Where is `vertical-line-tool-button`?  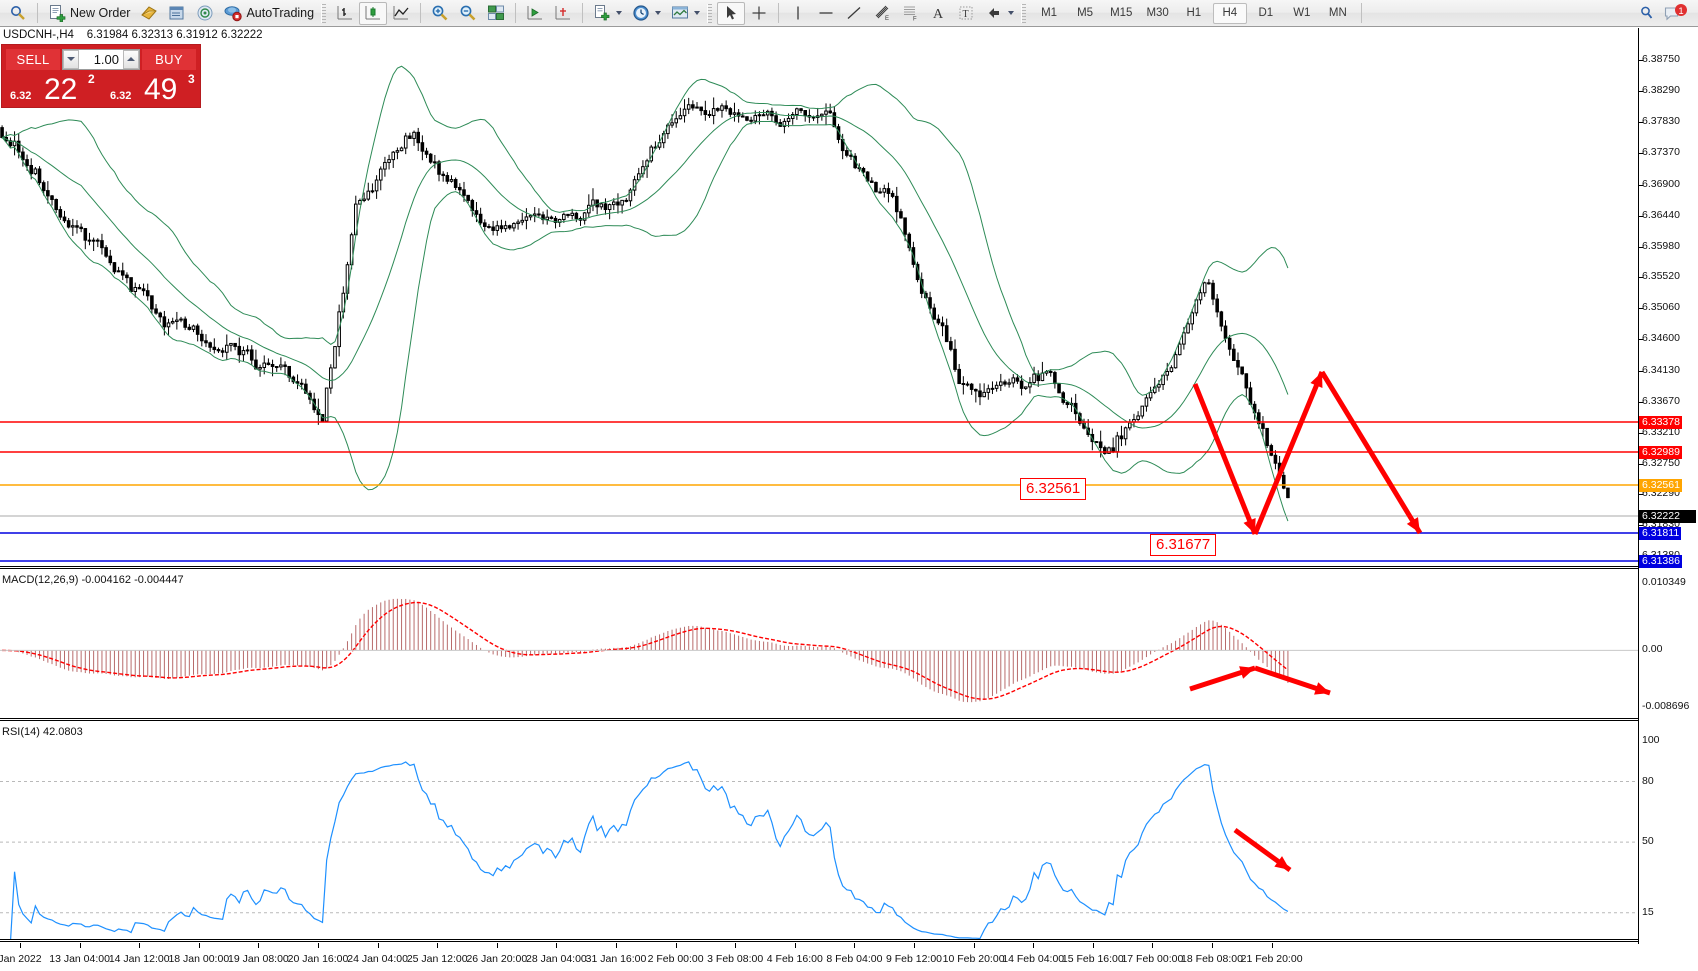
vertical-line-tool-button is located at coordinates (798, 13).